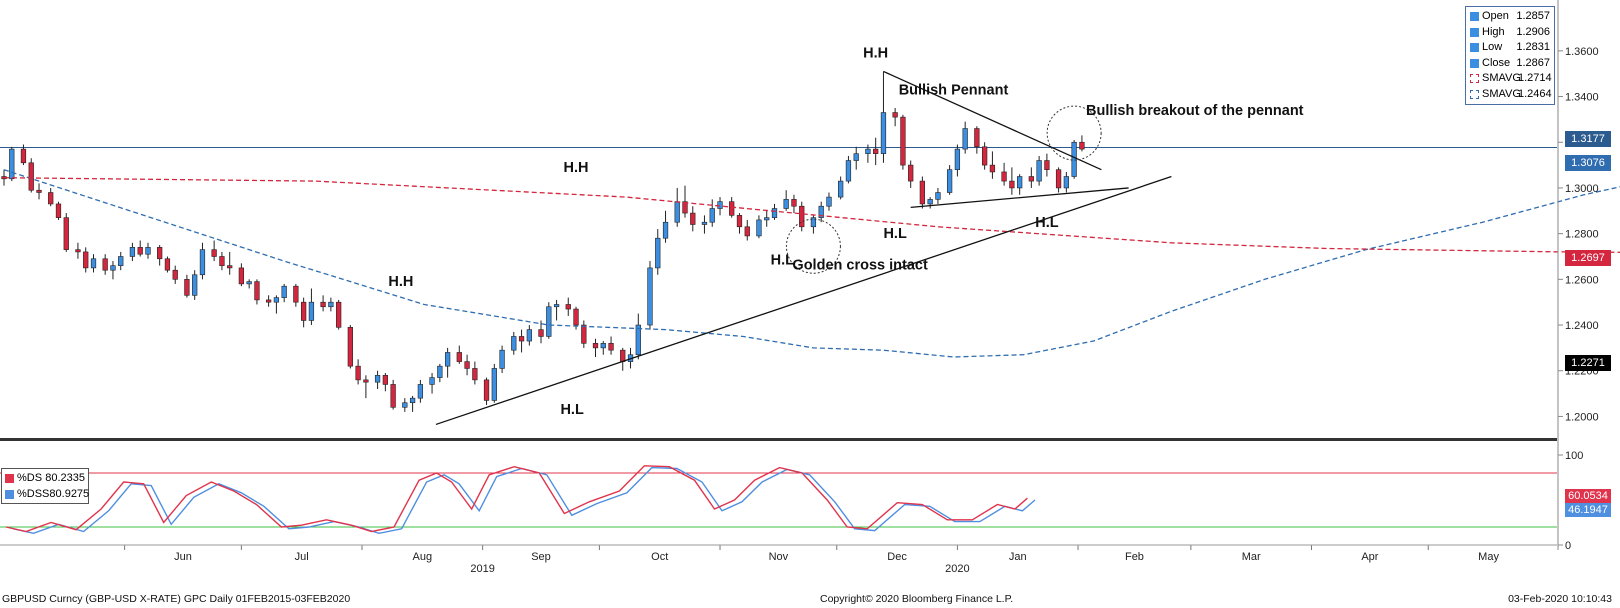  What do you see at coordinates (302, 557) in the screenshot?
I see `x-tick-label: Jul` at bounding box center [302, 557].